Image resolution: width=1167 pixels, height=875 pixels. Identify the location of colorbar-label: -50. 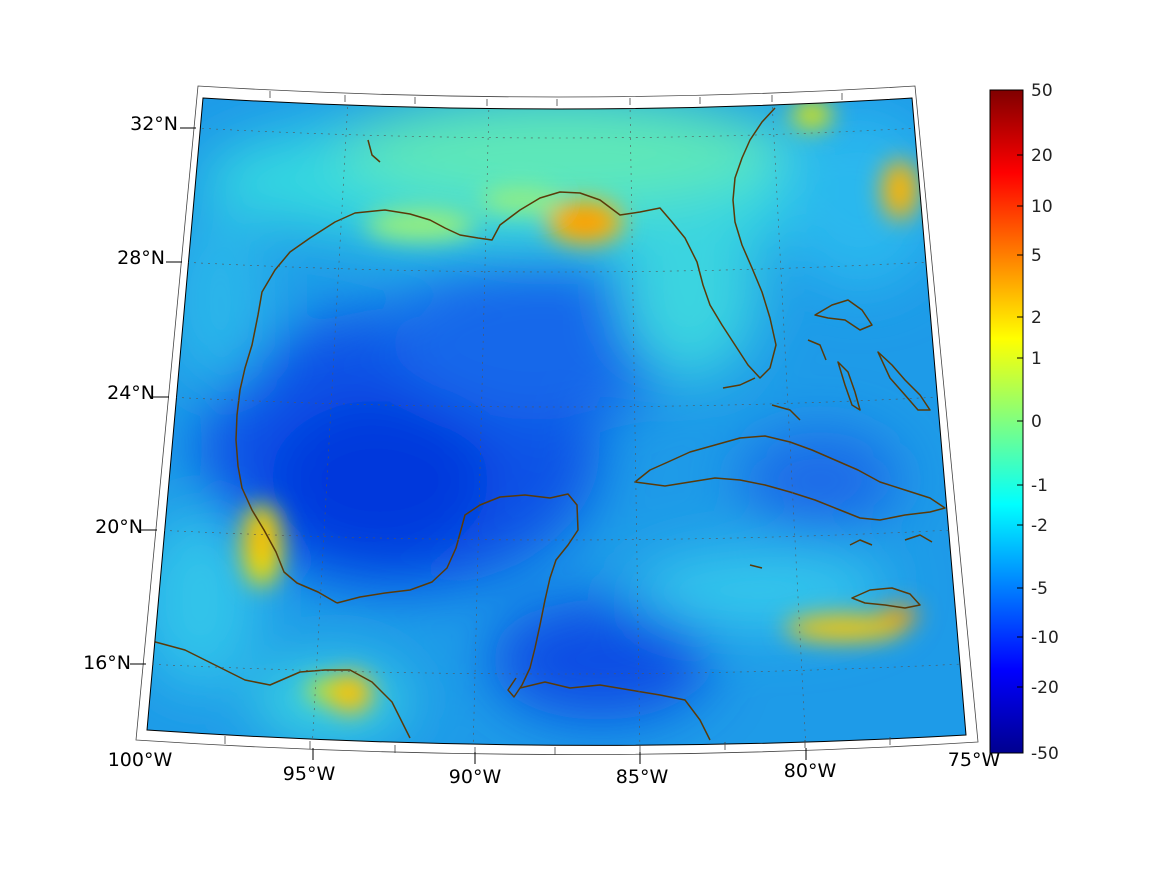
(1045, 754).